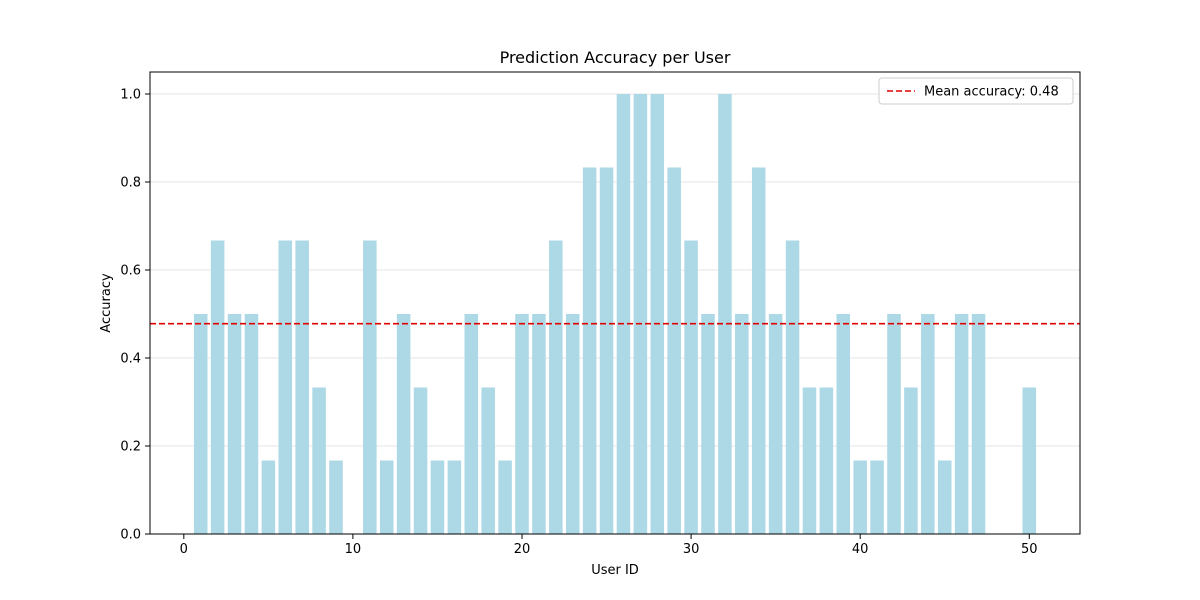  Describe the element at coordinates (130, 183) in the screenshot. I see `y-tick-label: 0.8` at that location.